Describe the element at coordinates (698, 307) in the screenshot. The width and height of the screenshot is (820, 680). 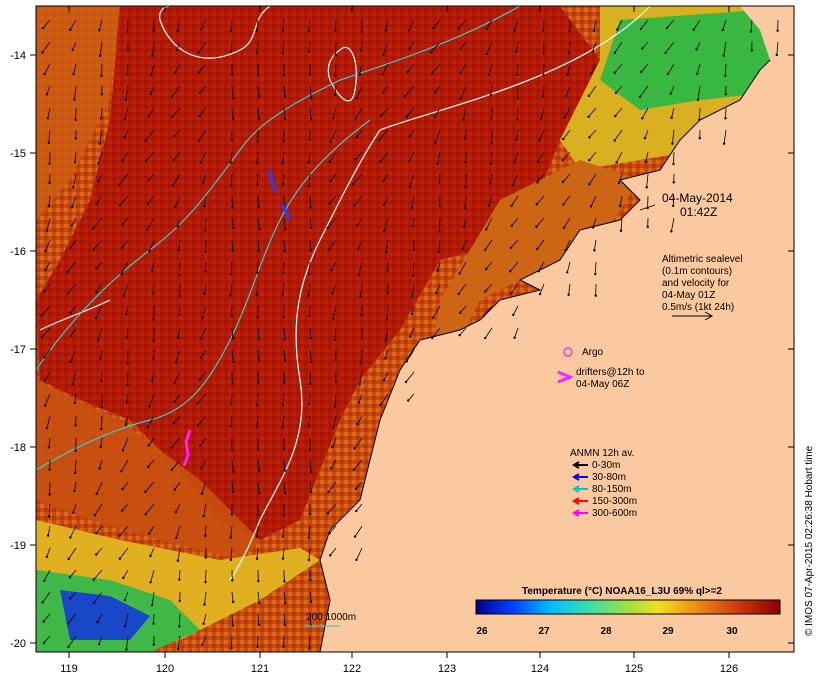
I see `altimetry-legend-line-5: 0.5m/s (1kt 24h)` at that location.